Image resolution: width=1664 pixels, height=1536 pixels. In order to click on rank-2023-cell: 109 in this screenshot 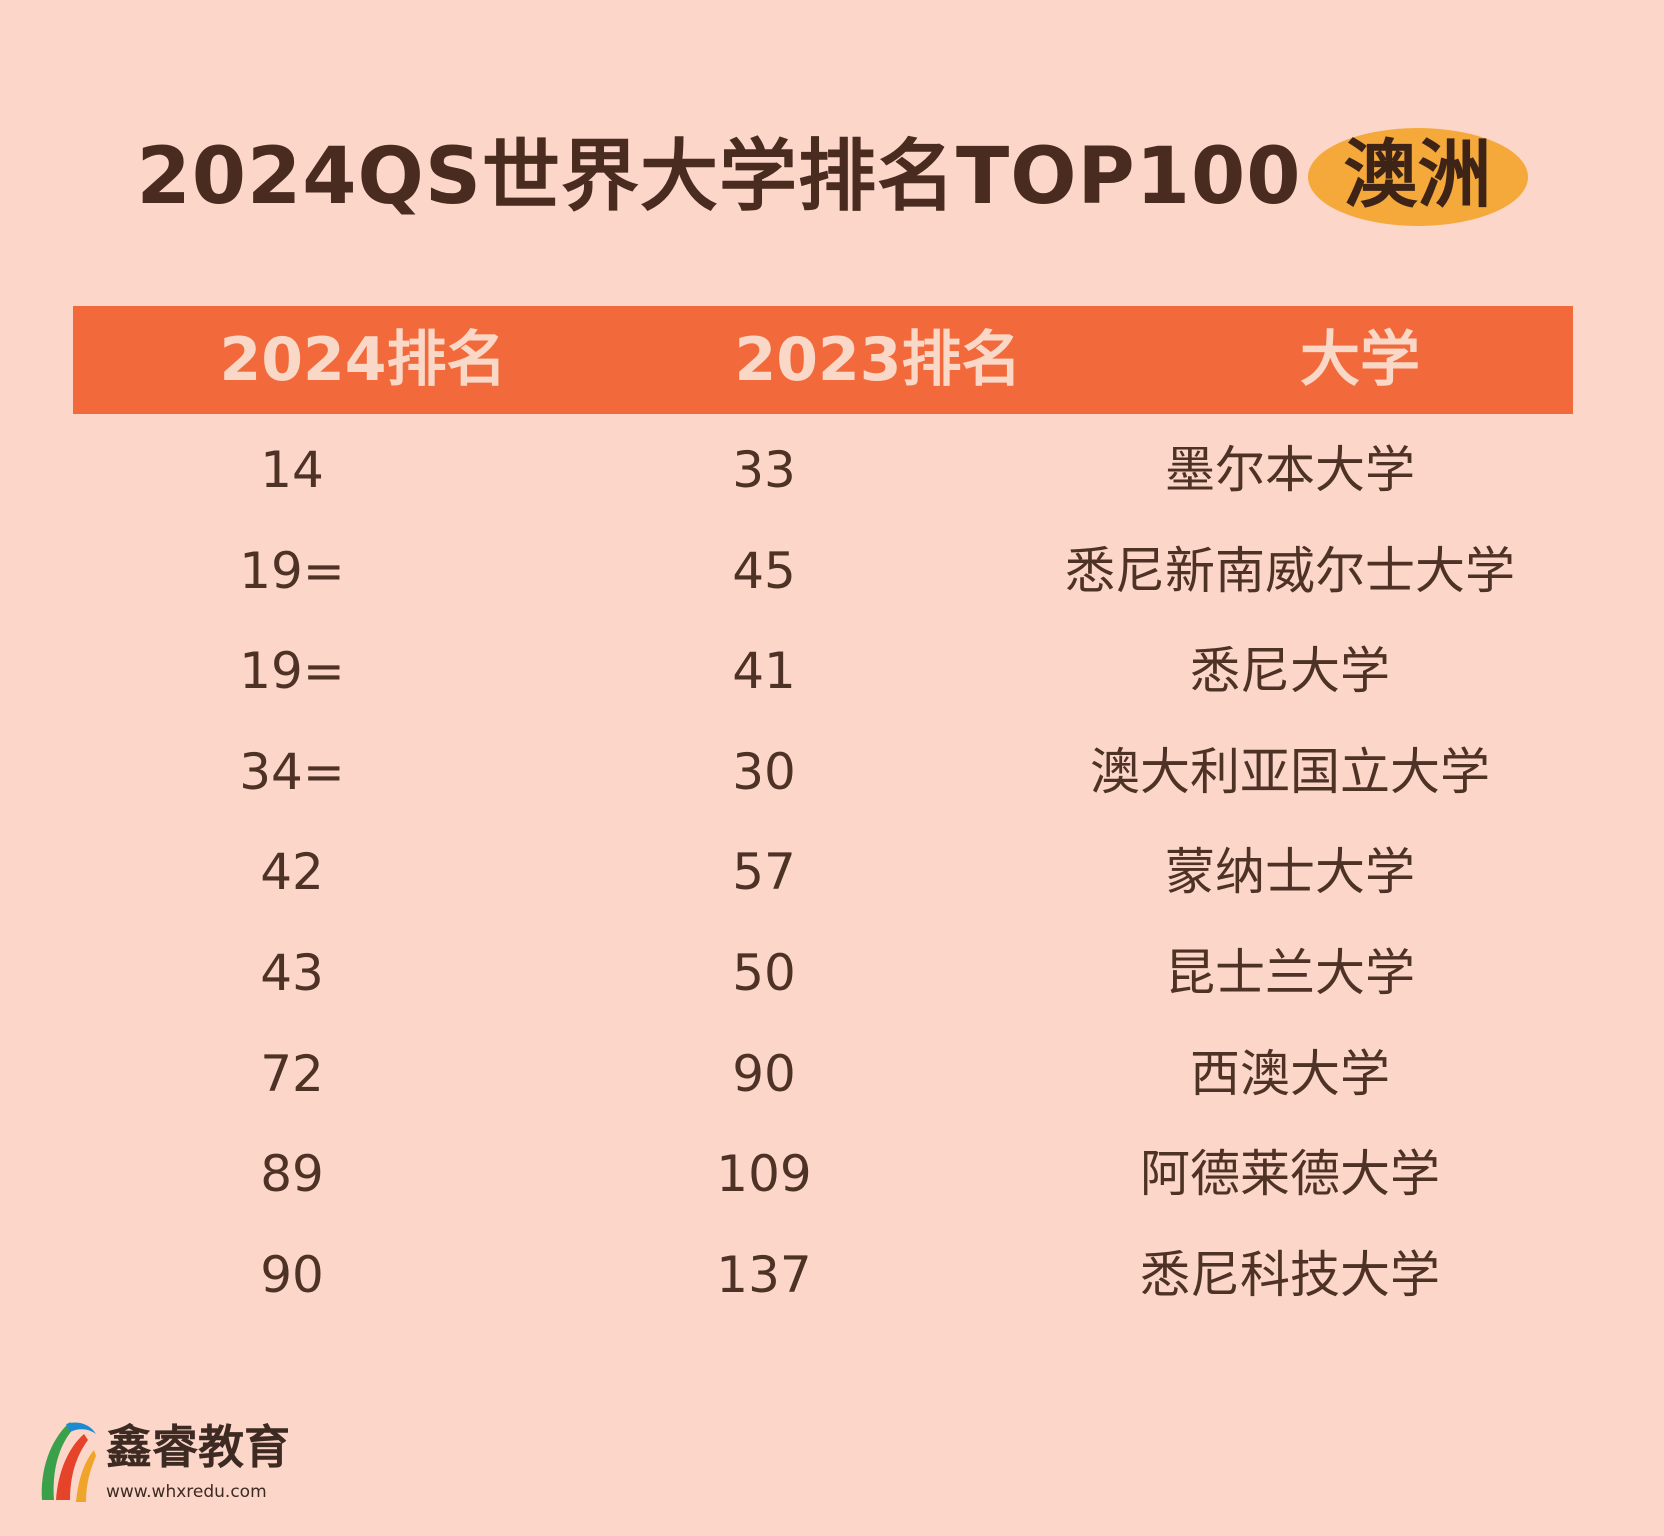, I will do `click(764, 1174)`.